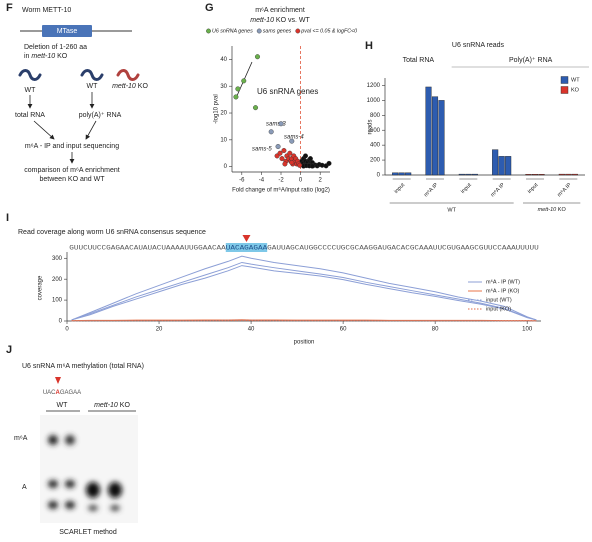  Describe the element at coordinates (375, 131) in the screenshot. I see `y-tick-label: 600` at that location.